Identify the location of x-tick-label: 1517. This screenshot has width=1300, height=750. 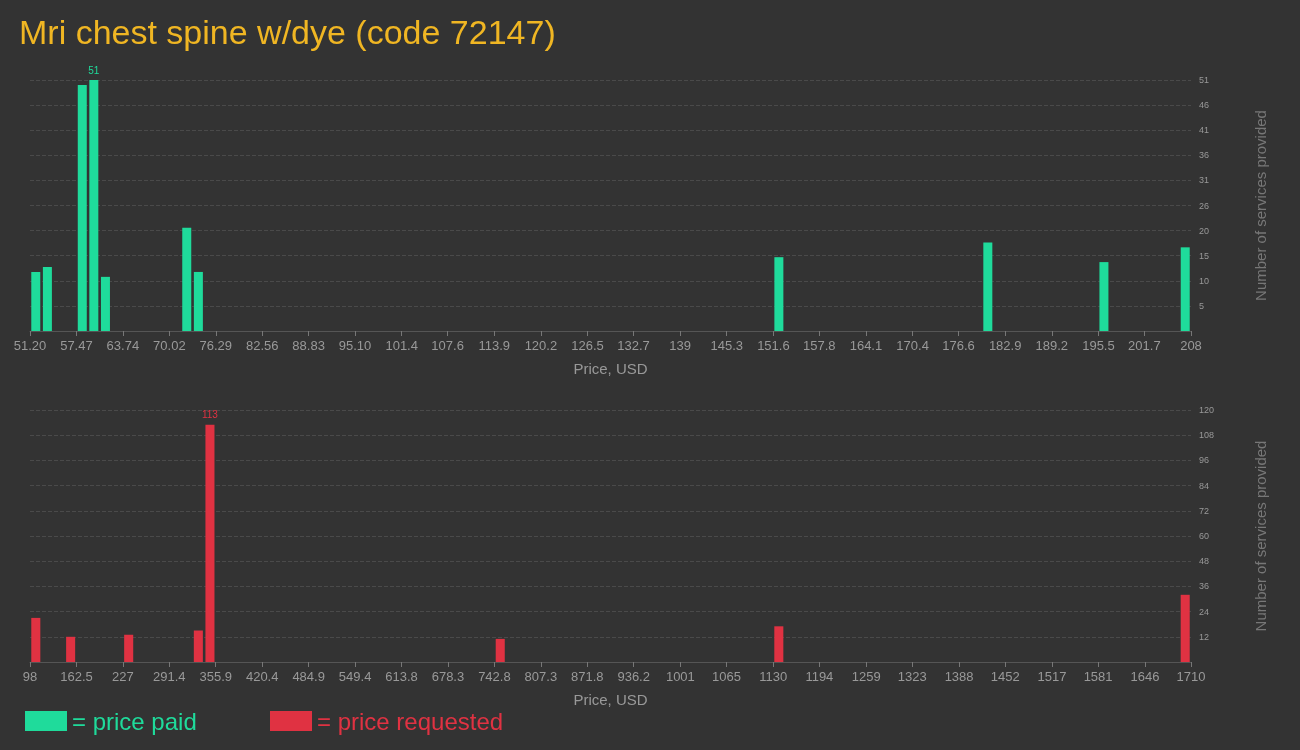
(1052, 676).